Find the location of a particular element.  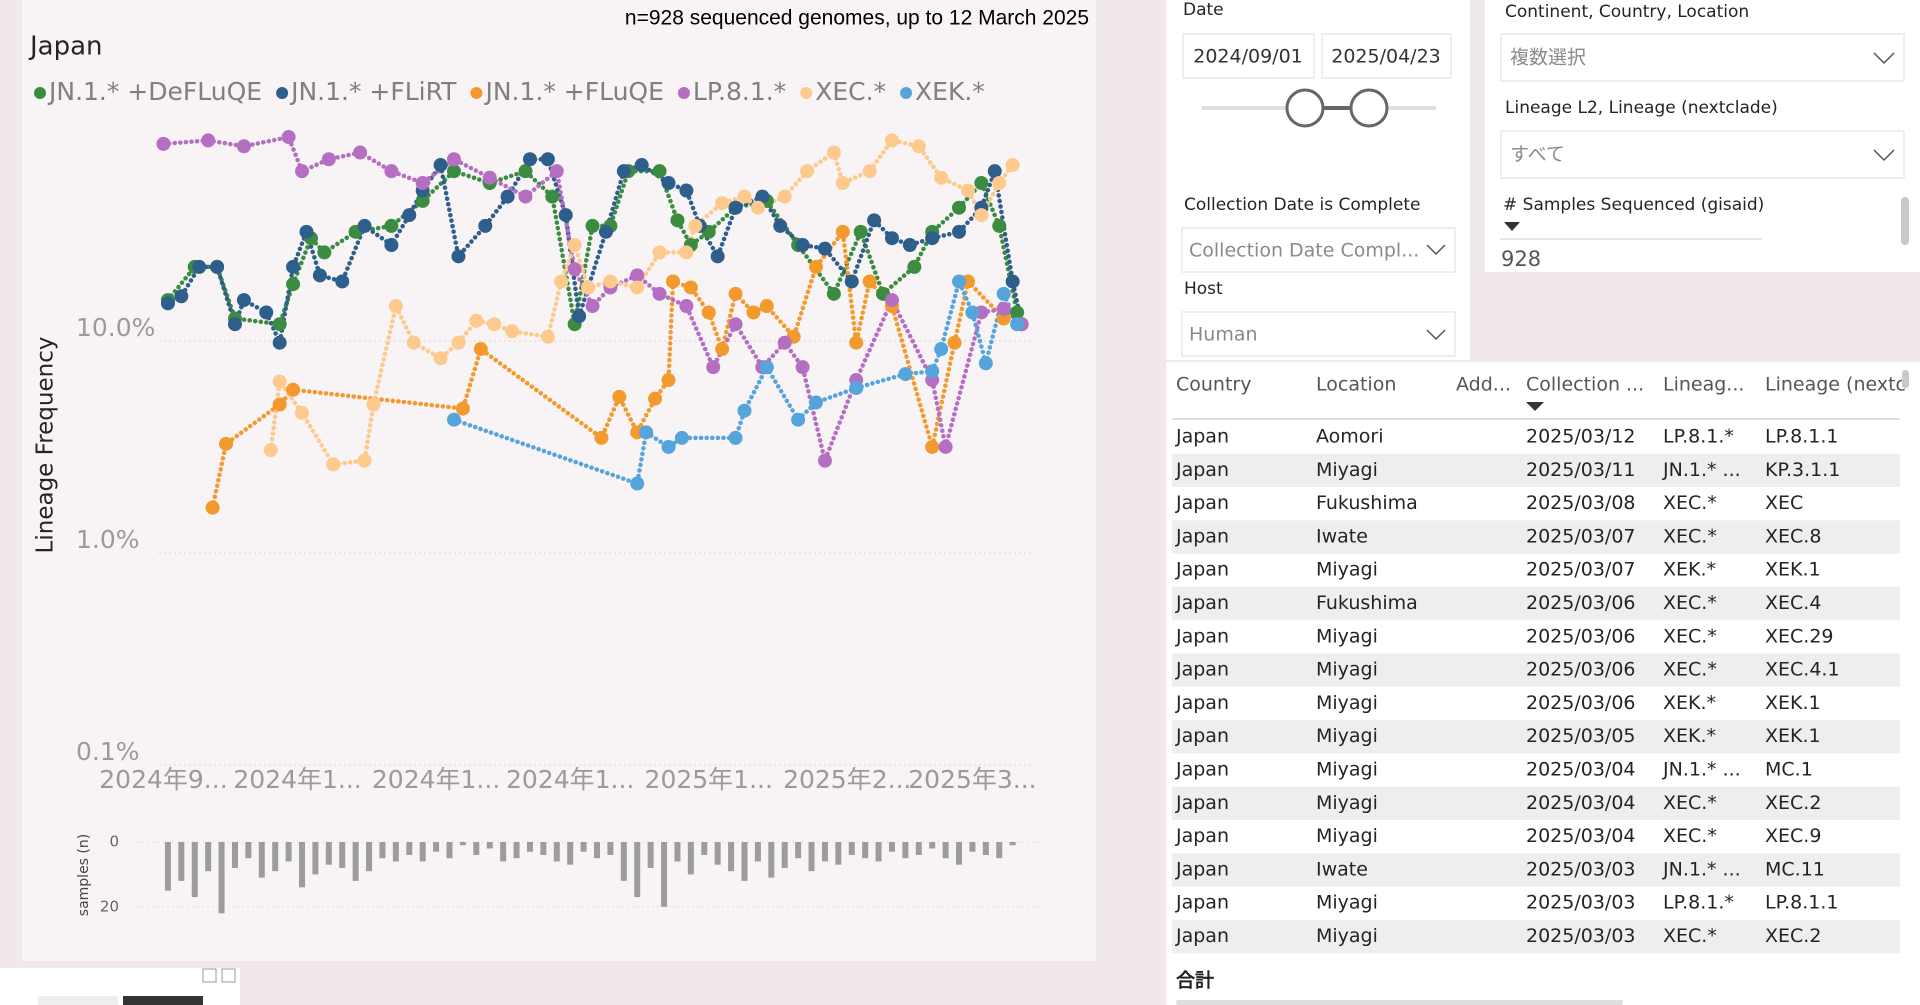

dropdown-value: Human is located at coordinates (1223, 335).